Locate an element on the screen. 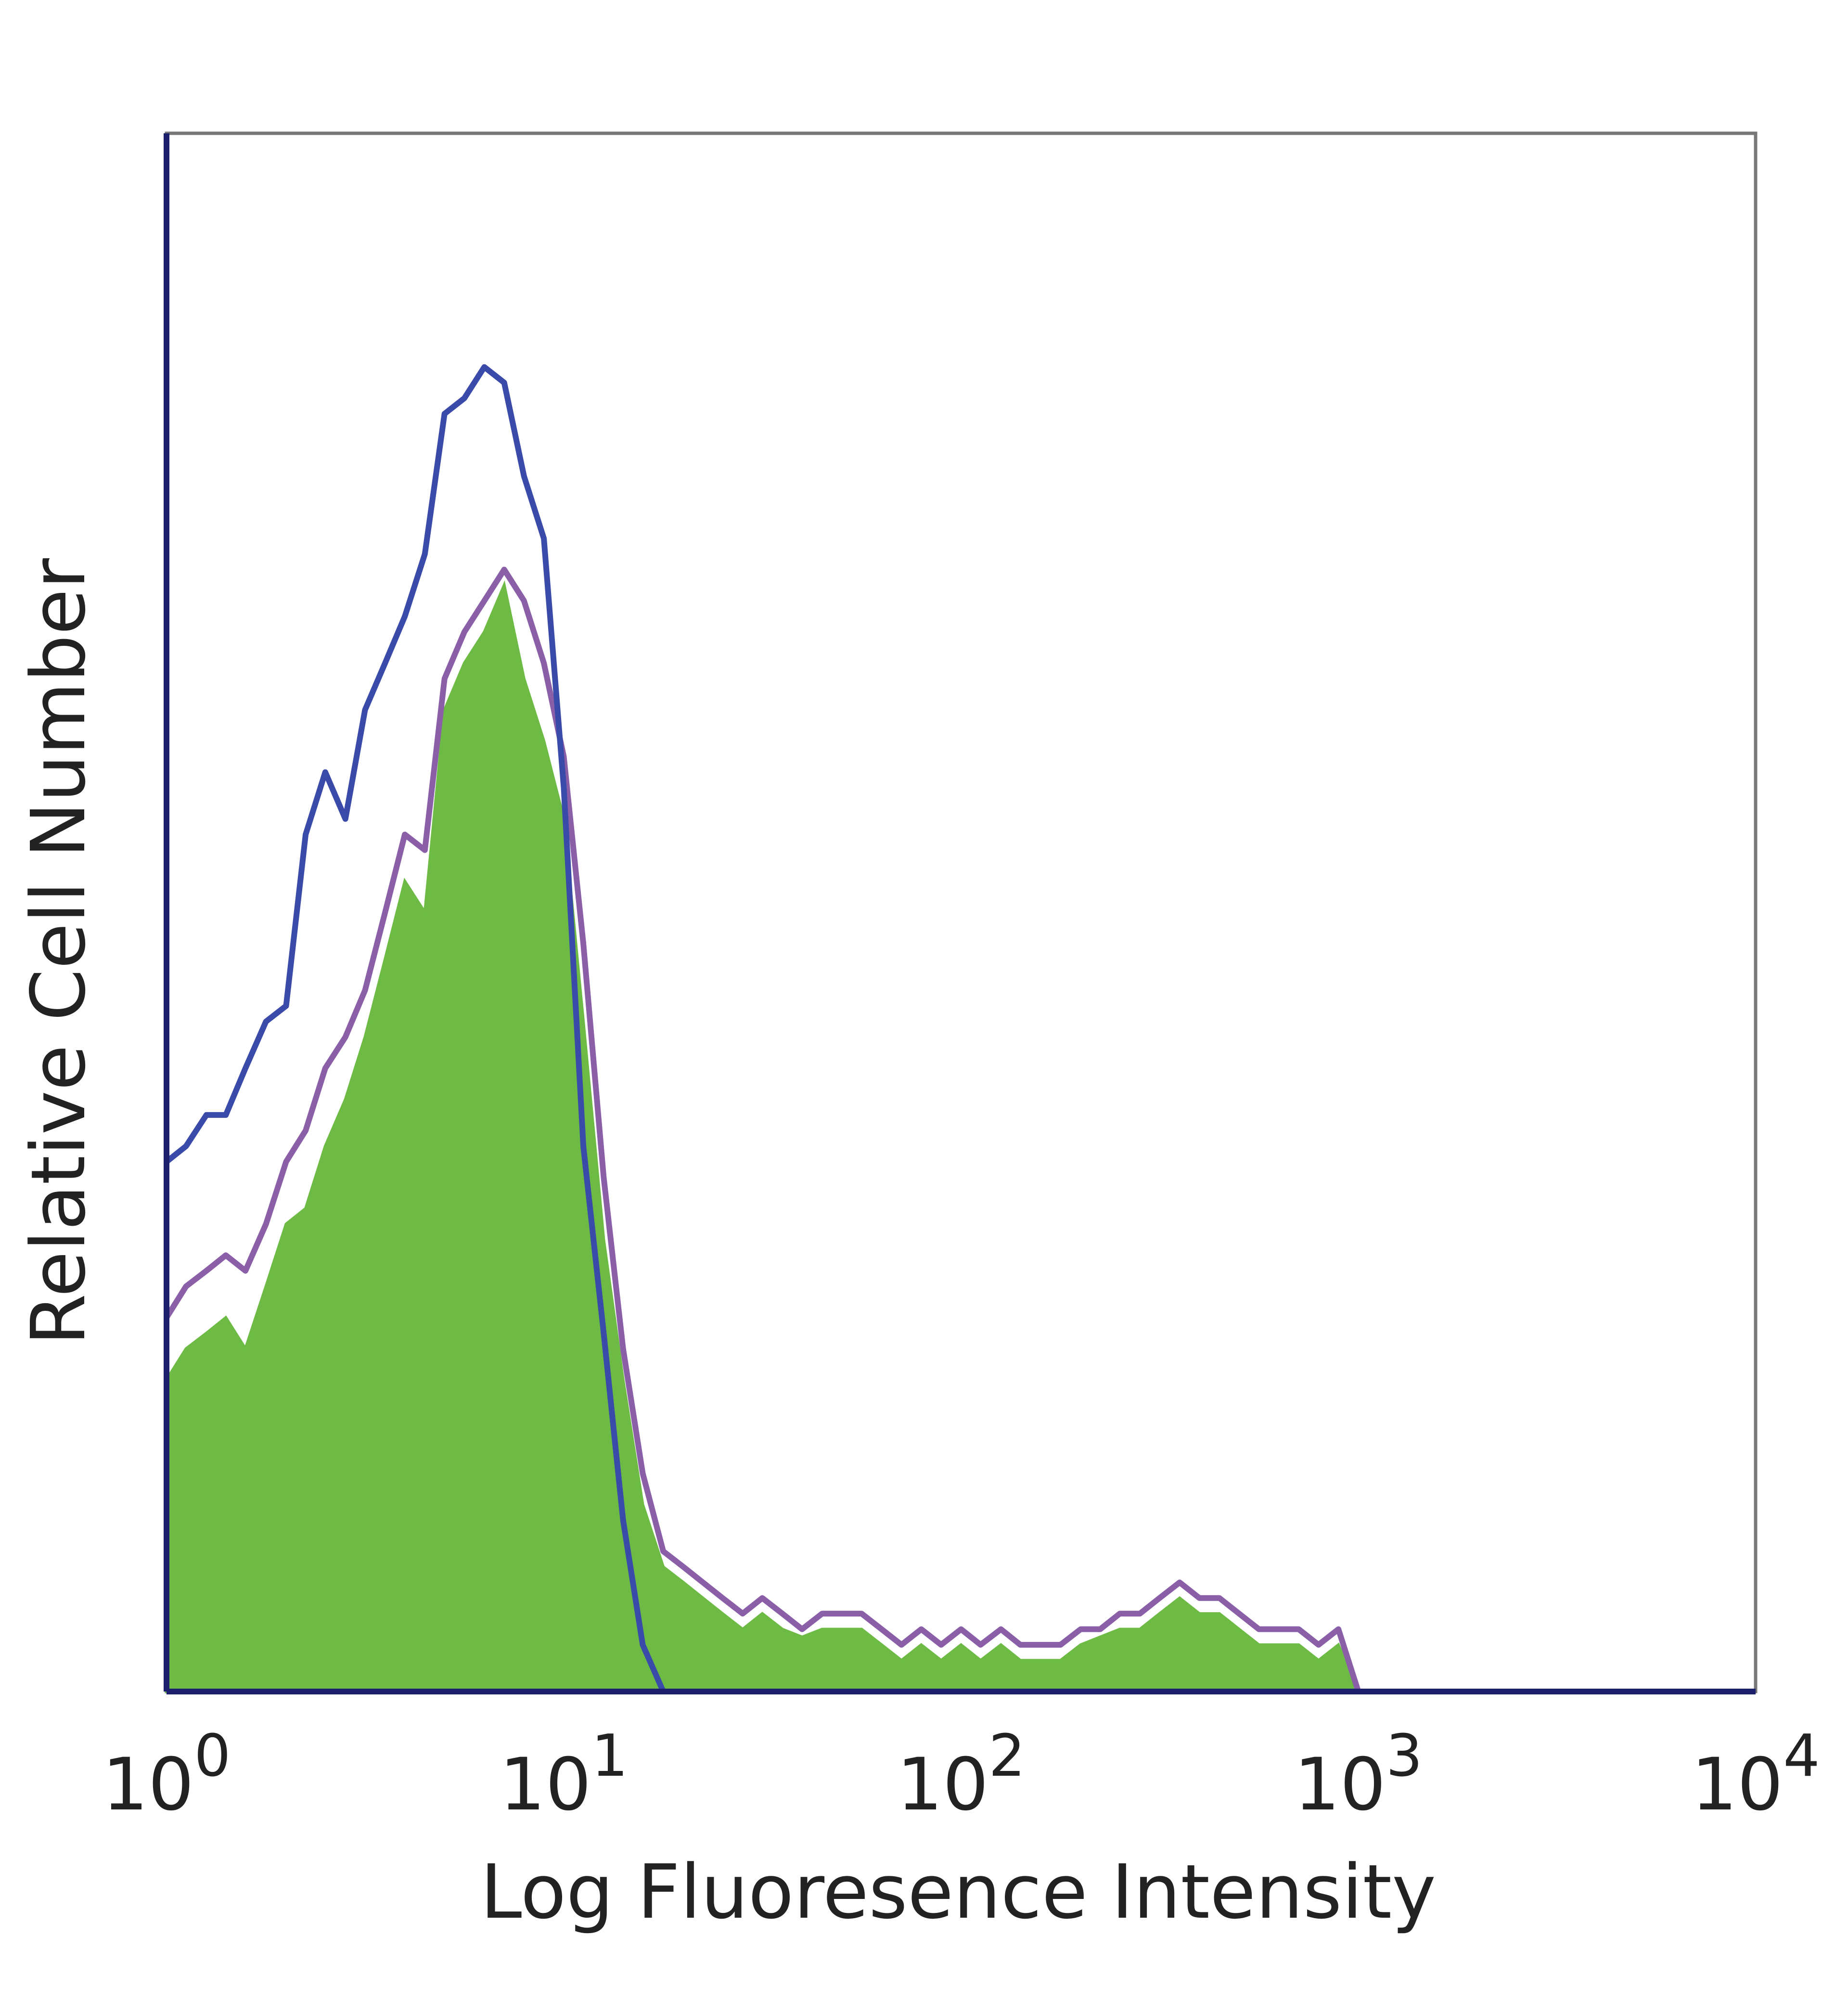  x-tick-exponent: 0 is located at coordinates (212, 1756).